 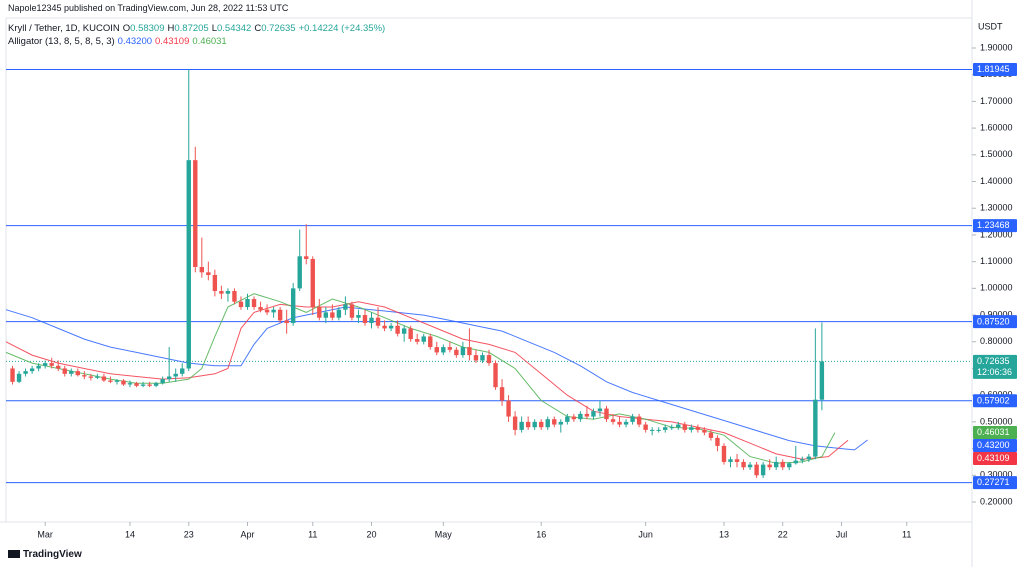 I want to click on price-tag-label: 0.46031, so click(x=993, y=432).